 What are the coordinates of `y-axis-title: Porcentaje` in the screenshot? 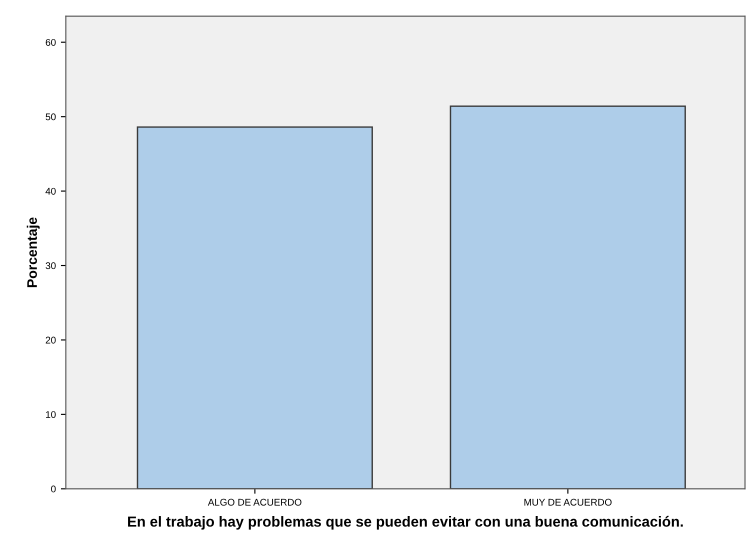 It's located at (33, 252).